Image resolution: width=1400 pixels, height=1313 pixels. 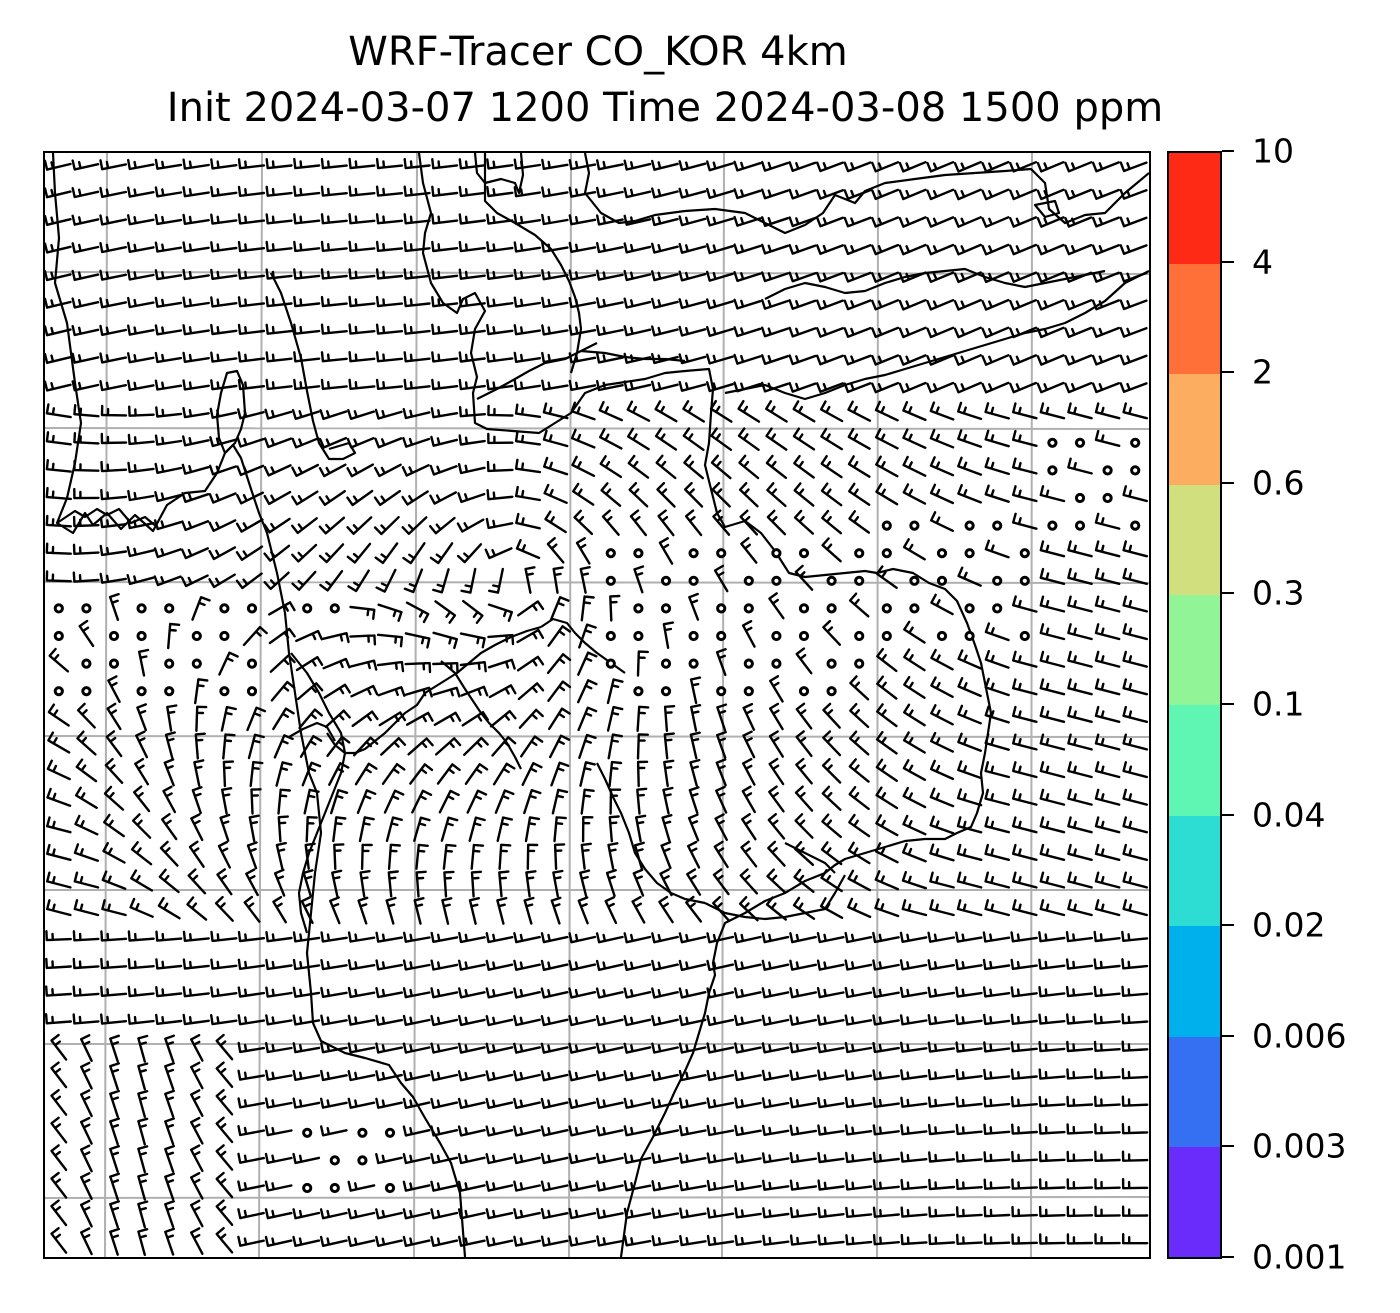 What do you see at coordinates (1278, 704) in the screenshot?
I see `colorbar-tick-label: 0.1` at bounding box center [1278, 704].